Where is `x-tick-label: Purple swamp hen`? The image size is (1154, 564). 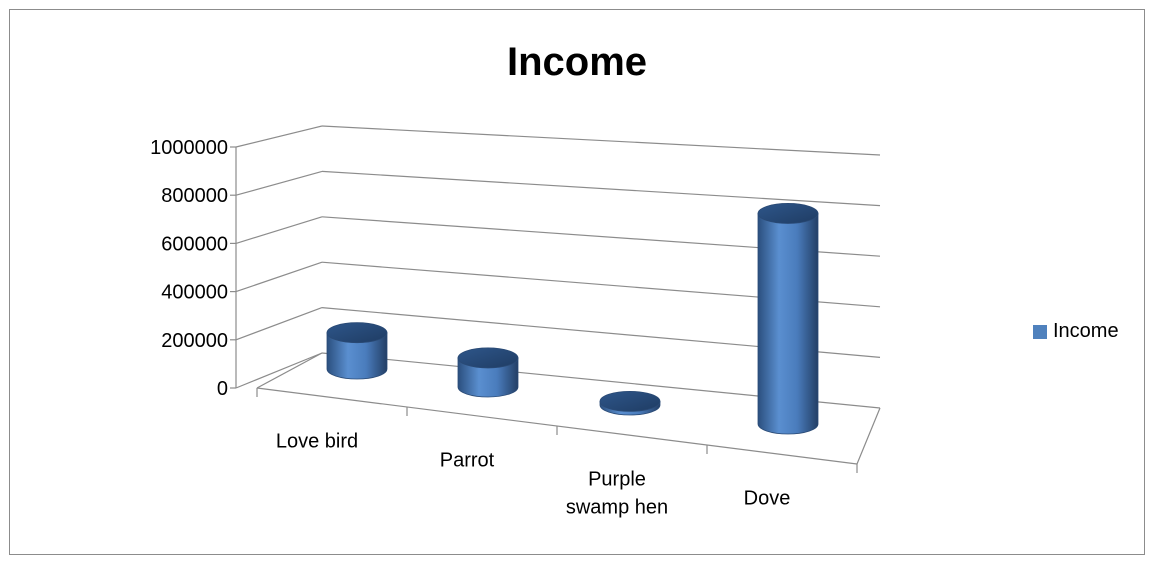 x-tick-label: Purple swamp hen is located at coordinates (617, 494).